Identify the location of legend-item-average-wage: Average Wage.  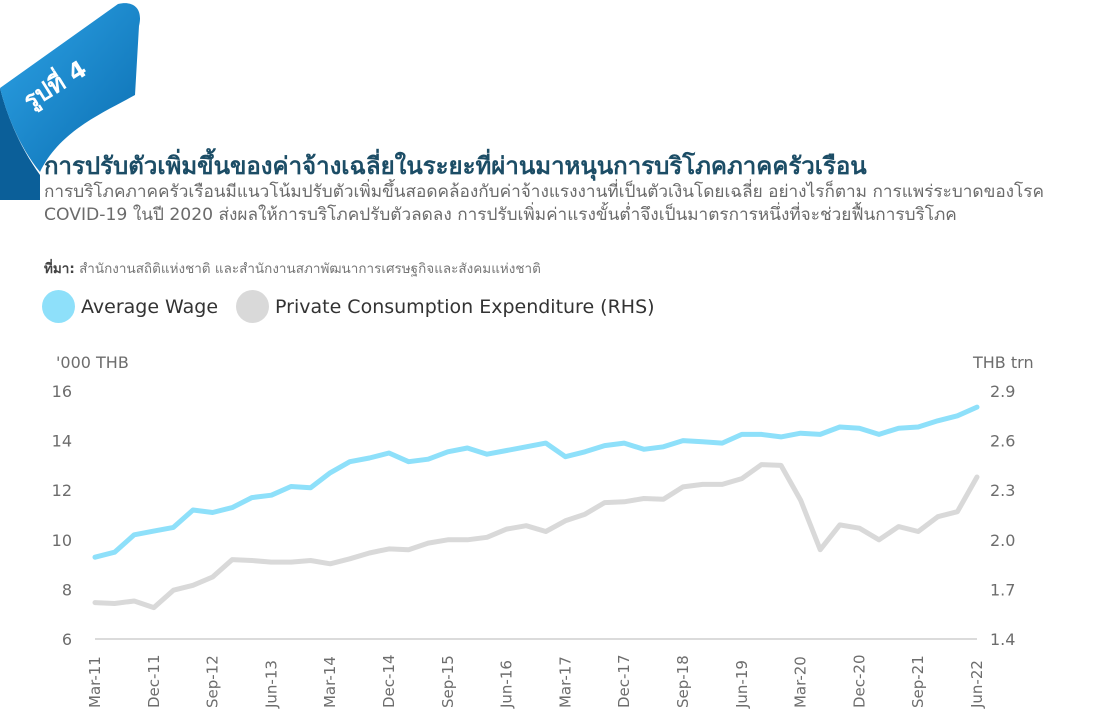
(130, 306).